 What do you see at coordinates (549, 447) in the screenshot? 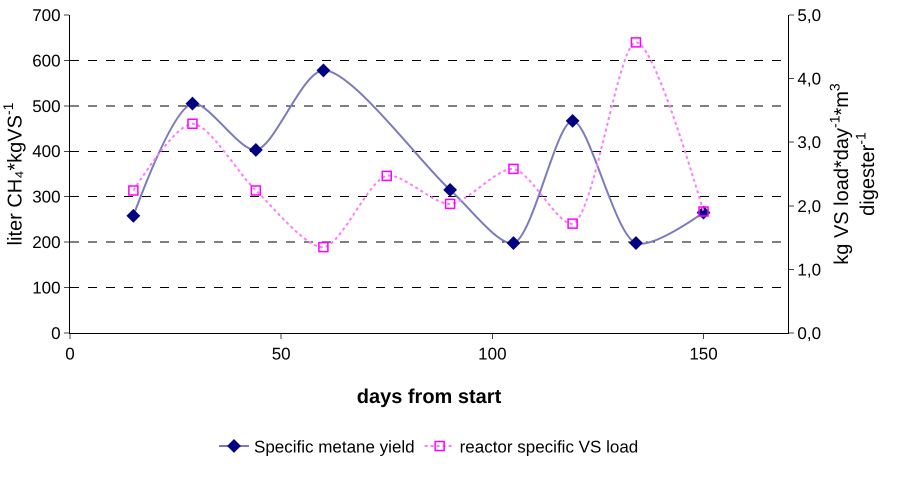
I see `legend-label: reactor specific VS load` at bounding box center [549, 447].